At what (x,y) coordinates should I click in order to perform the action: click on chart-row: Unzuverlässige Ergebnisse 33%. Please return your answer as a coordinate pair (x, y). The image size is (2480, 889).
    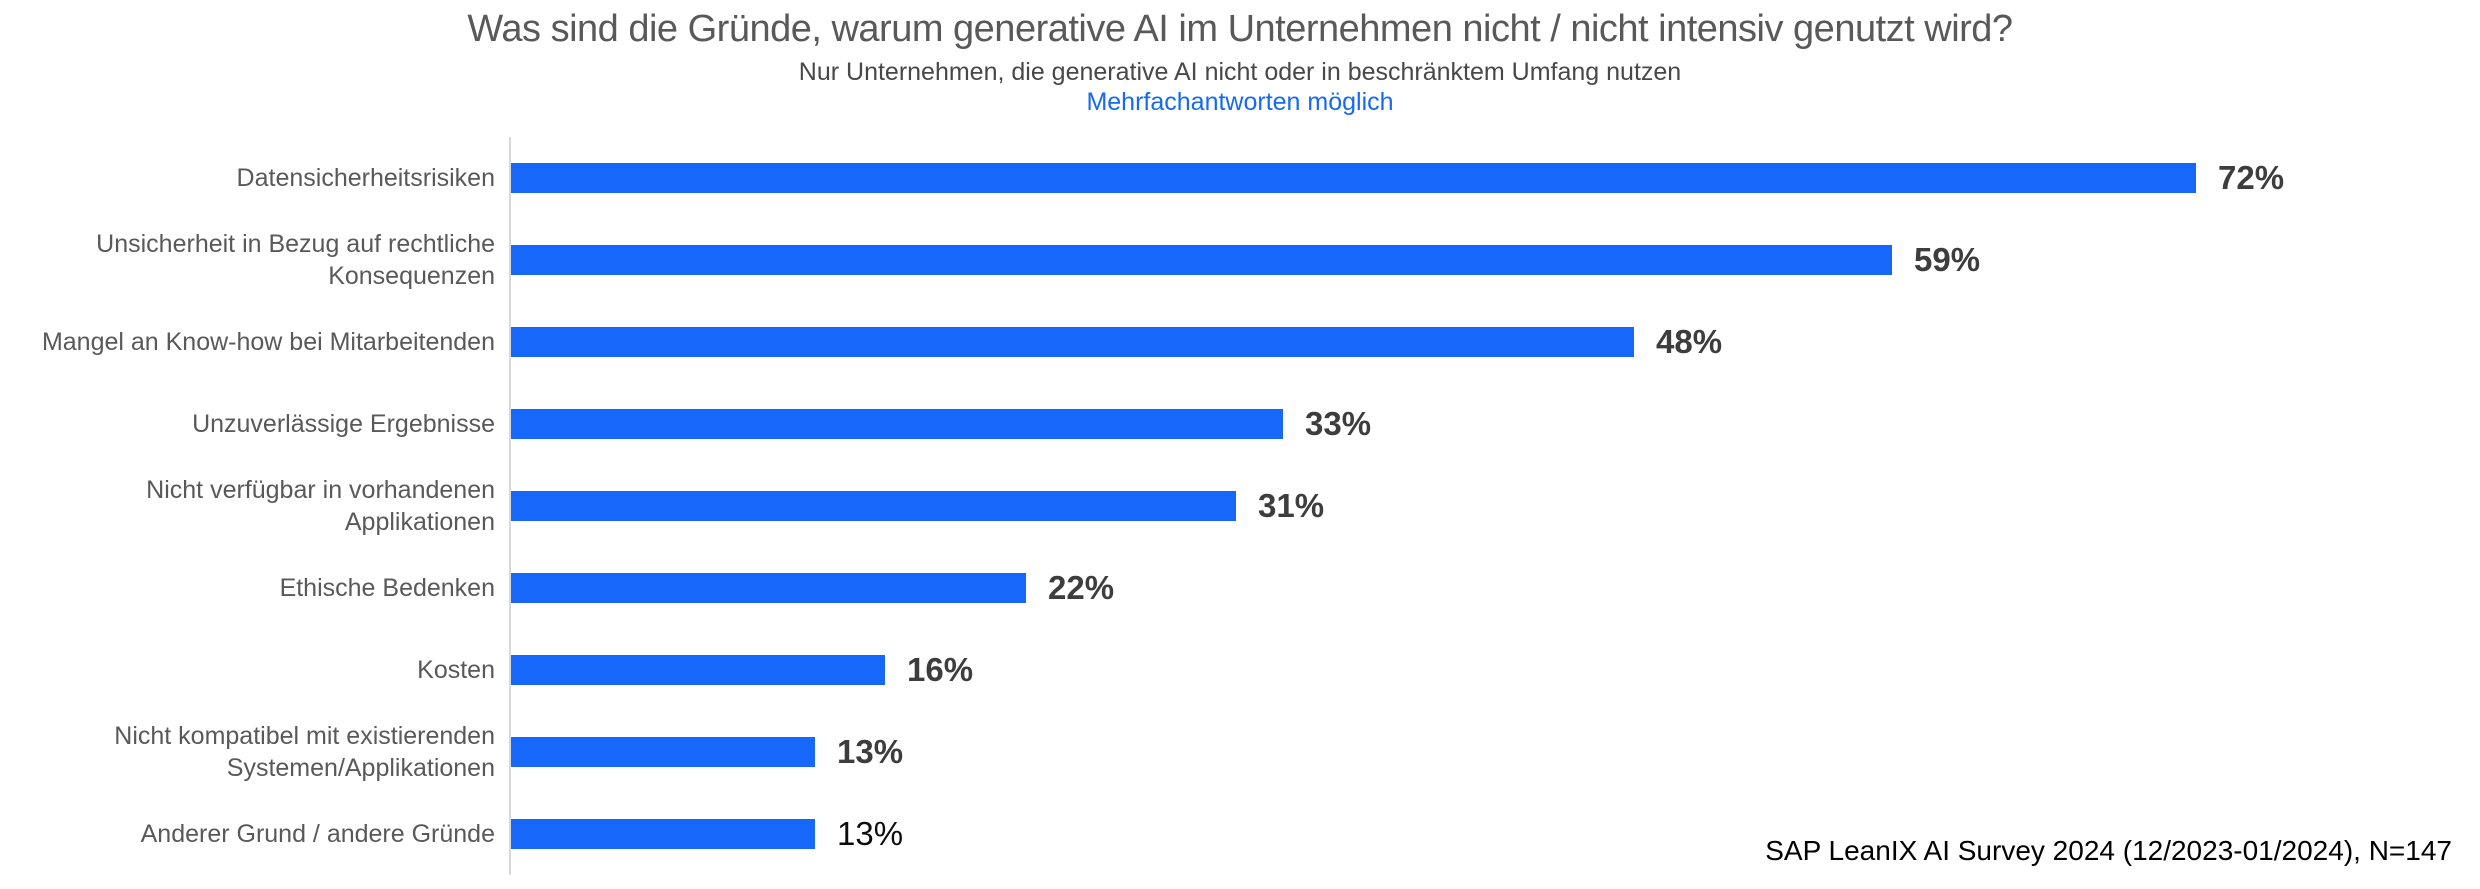
    Looking at the image, I should click on (1240, 424).